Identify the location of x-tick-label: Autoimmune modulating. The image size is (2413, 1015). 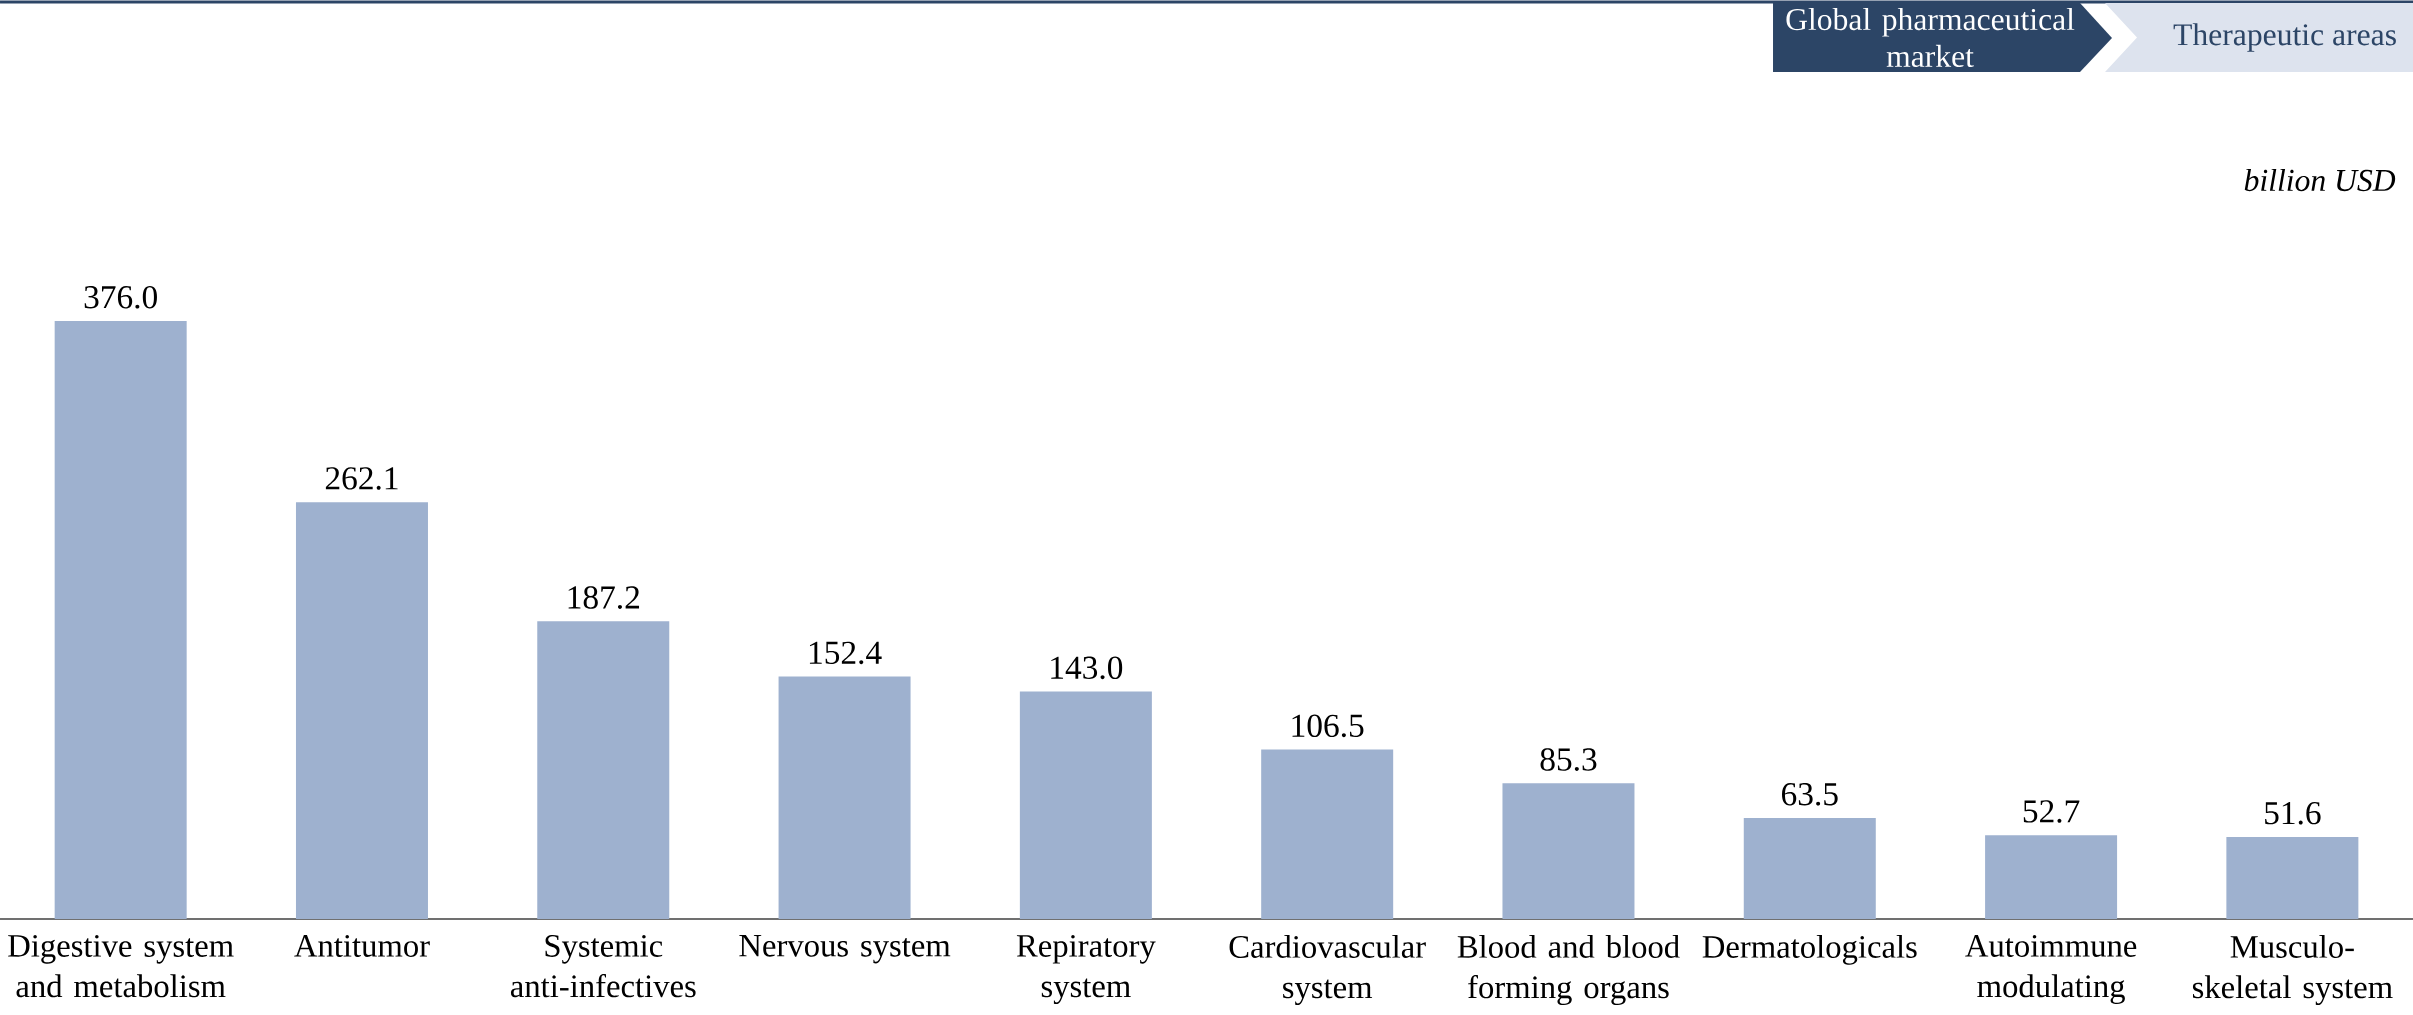
(2051, 969).